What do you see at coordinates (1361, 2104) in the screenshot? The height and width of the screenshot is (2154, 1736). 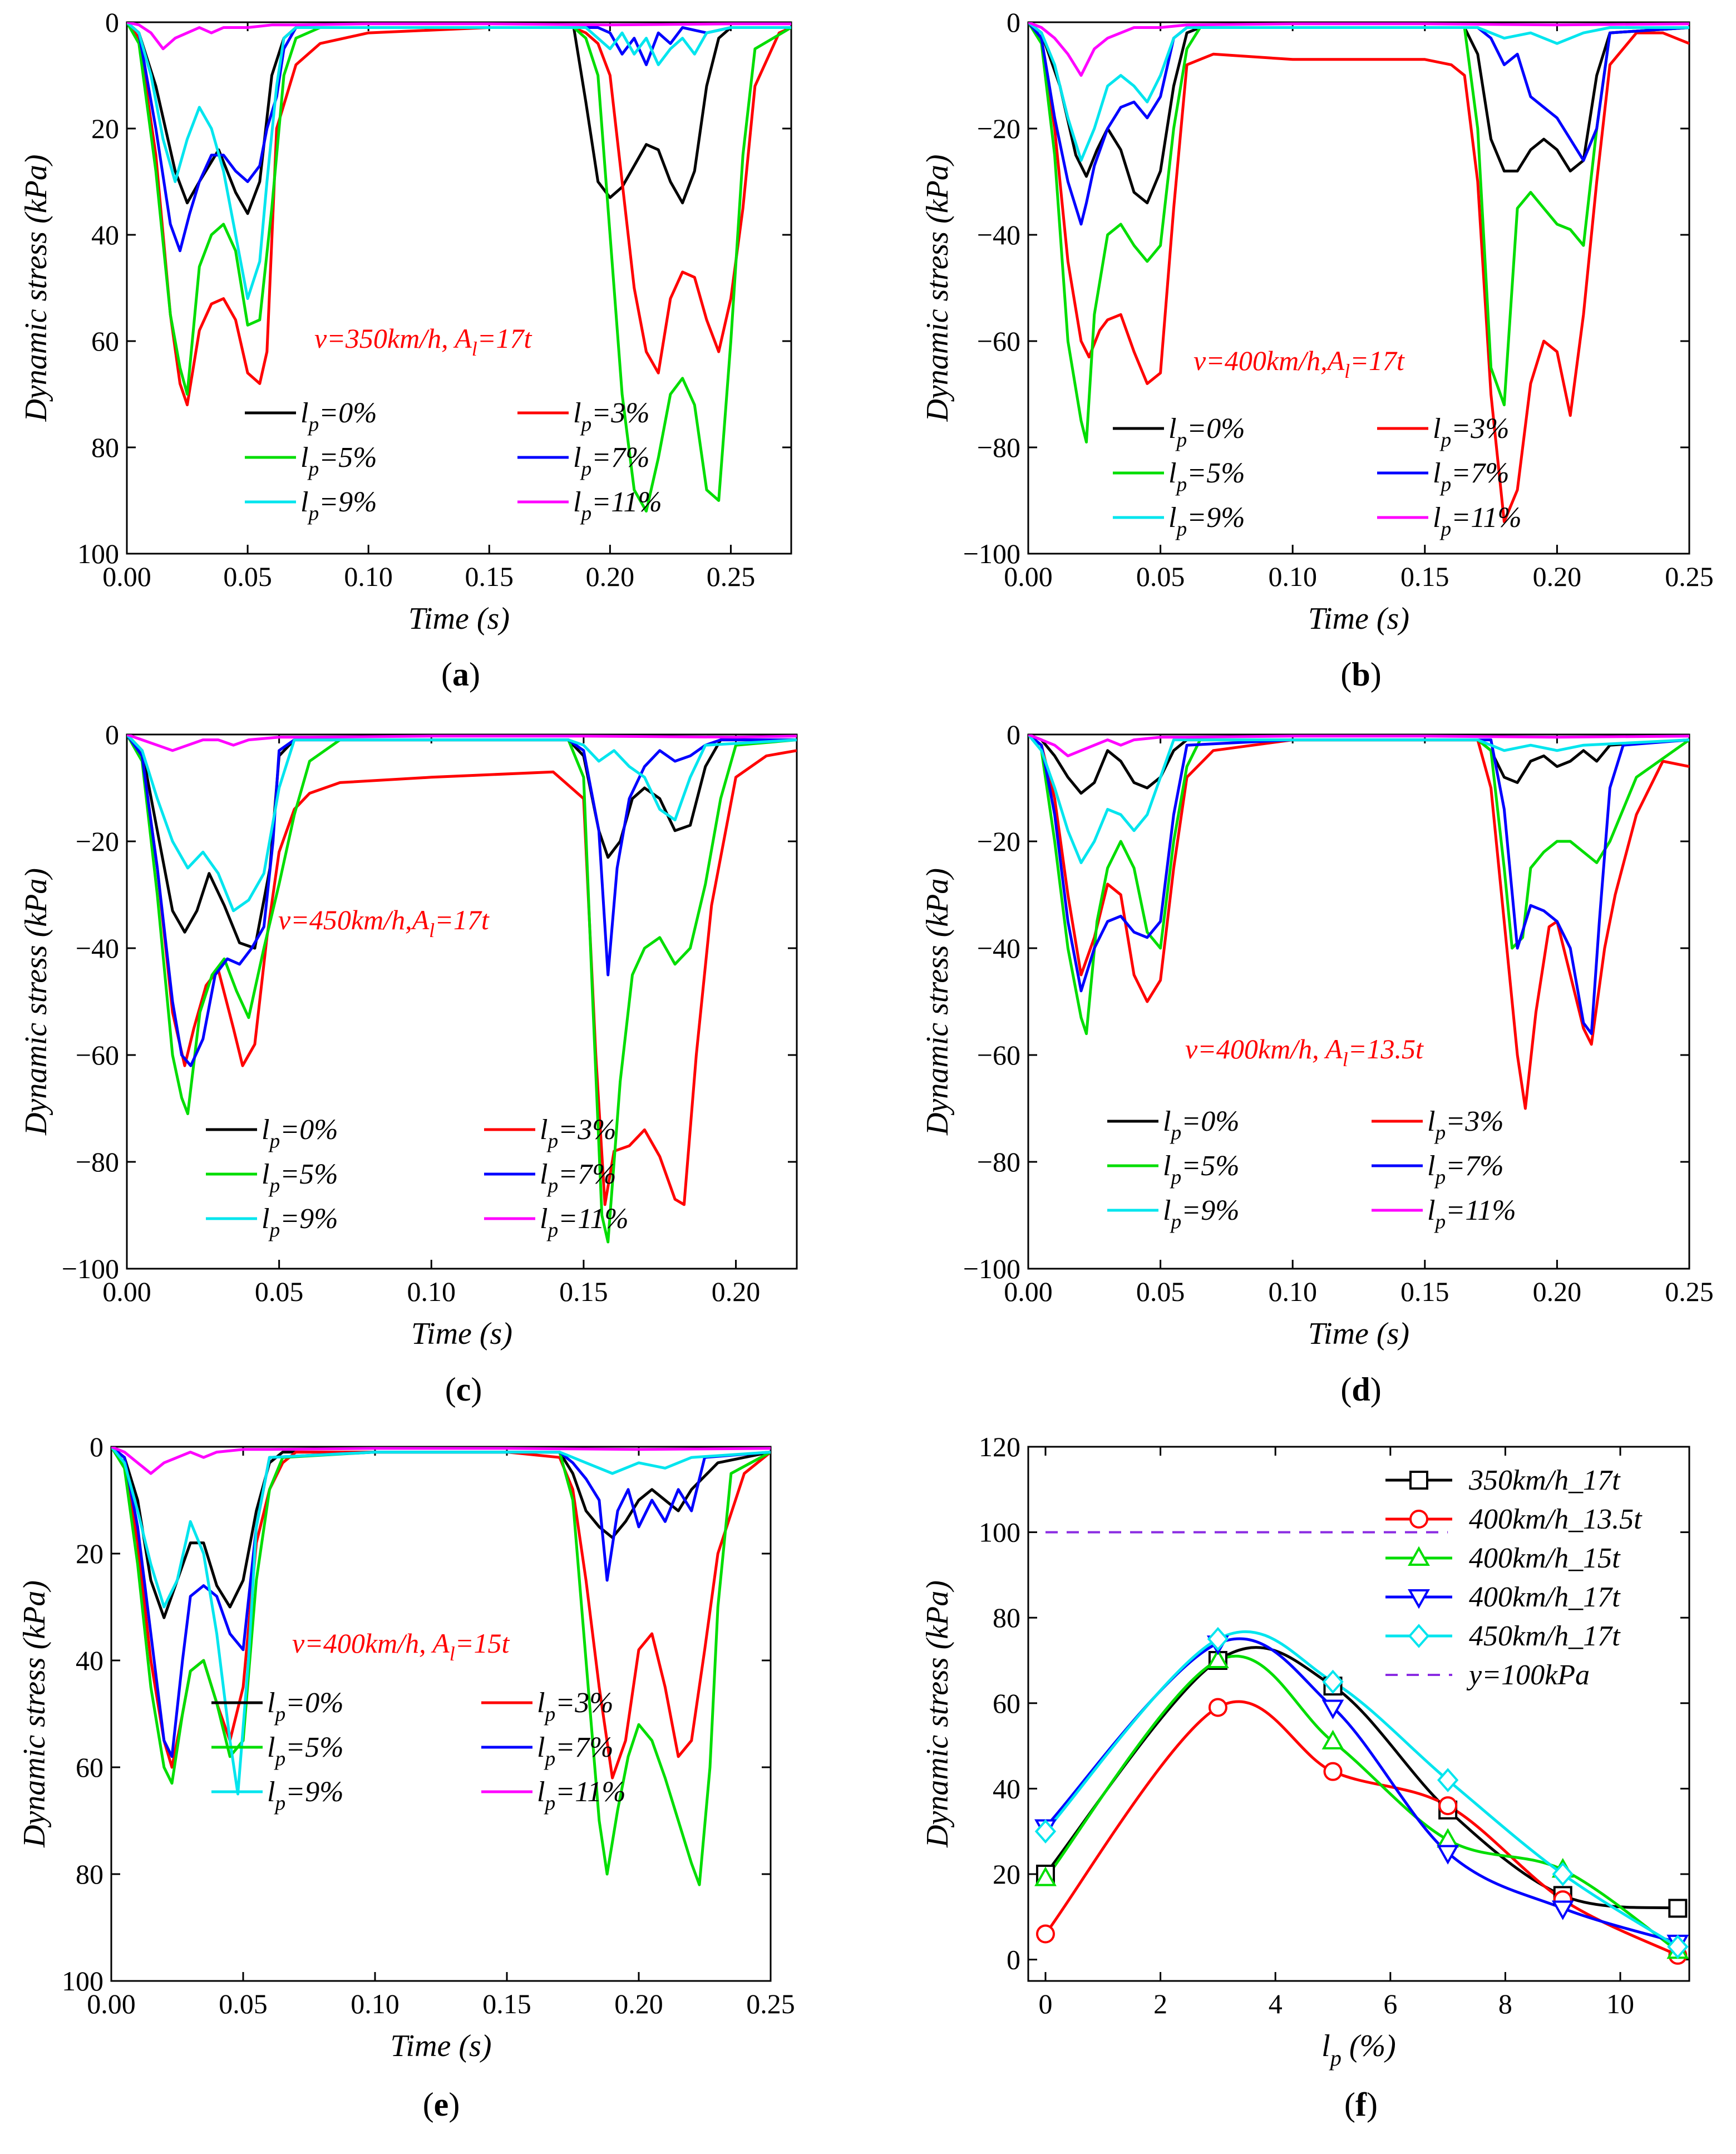 I see `panel-label: (f)` at bounding box center [1361, 2104].